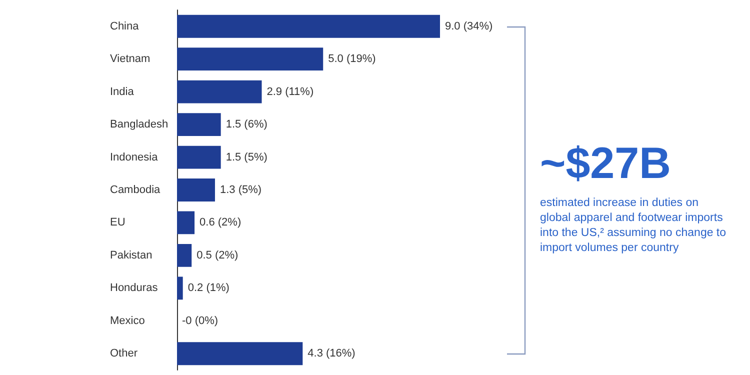  What do you see at coordinates (127, 320) in the screenshot?
I see `y-tick-label: Mexico` at bounding box center [127, 320].